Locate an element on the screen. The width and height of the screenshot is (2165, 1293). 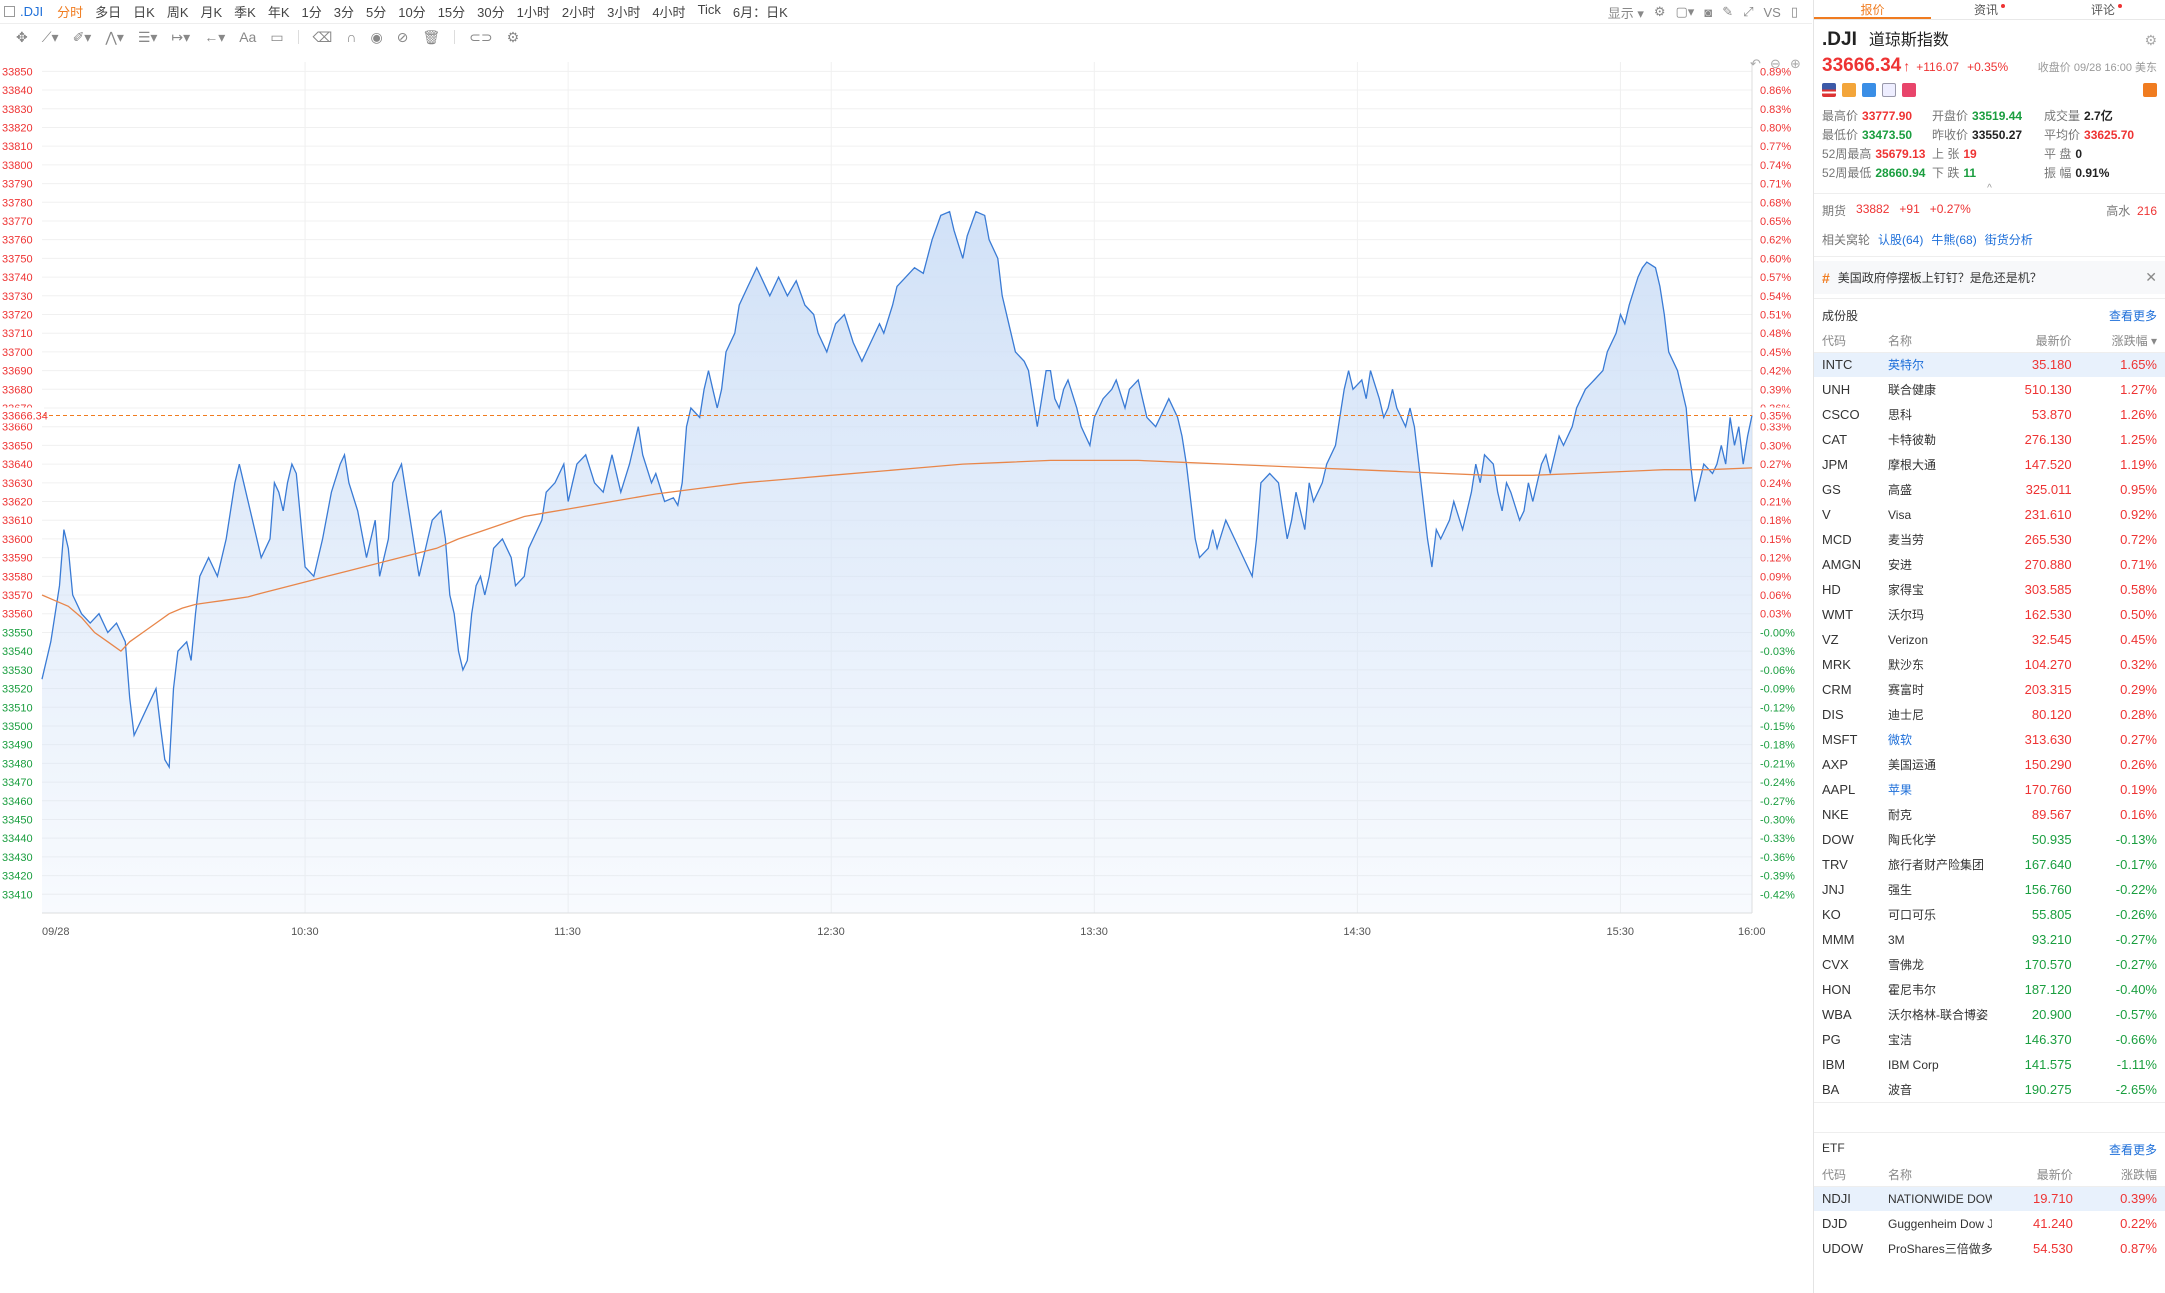
symbol-label: .DJI is located at coordinates (32, 11).